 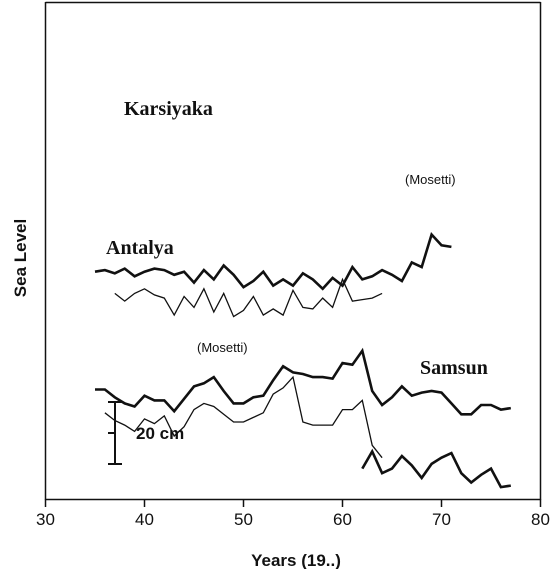 I want to click on series-line-antalya, so click(x=303, y=381).